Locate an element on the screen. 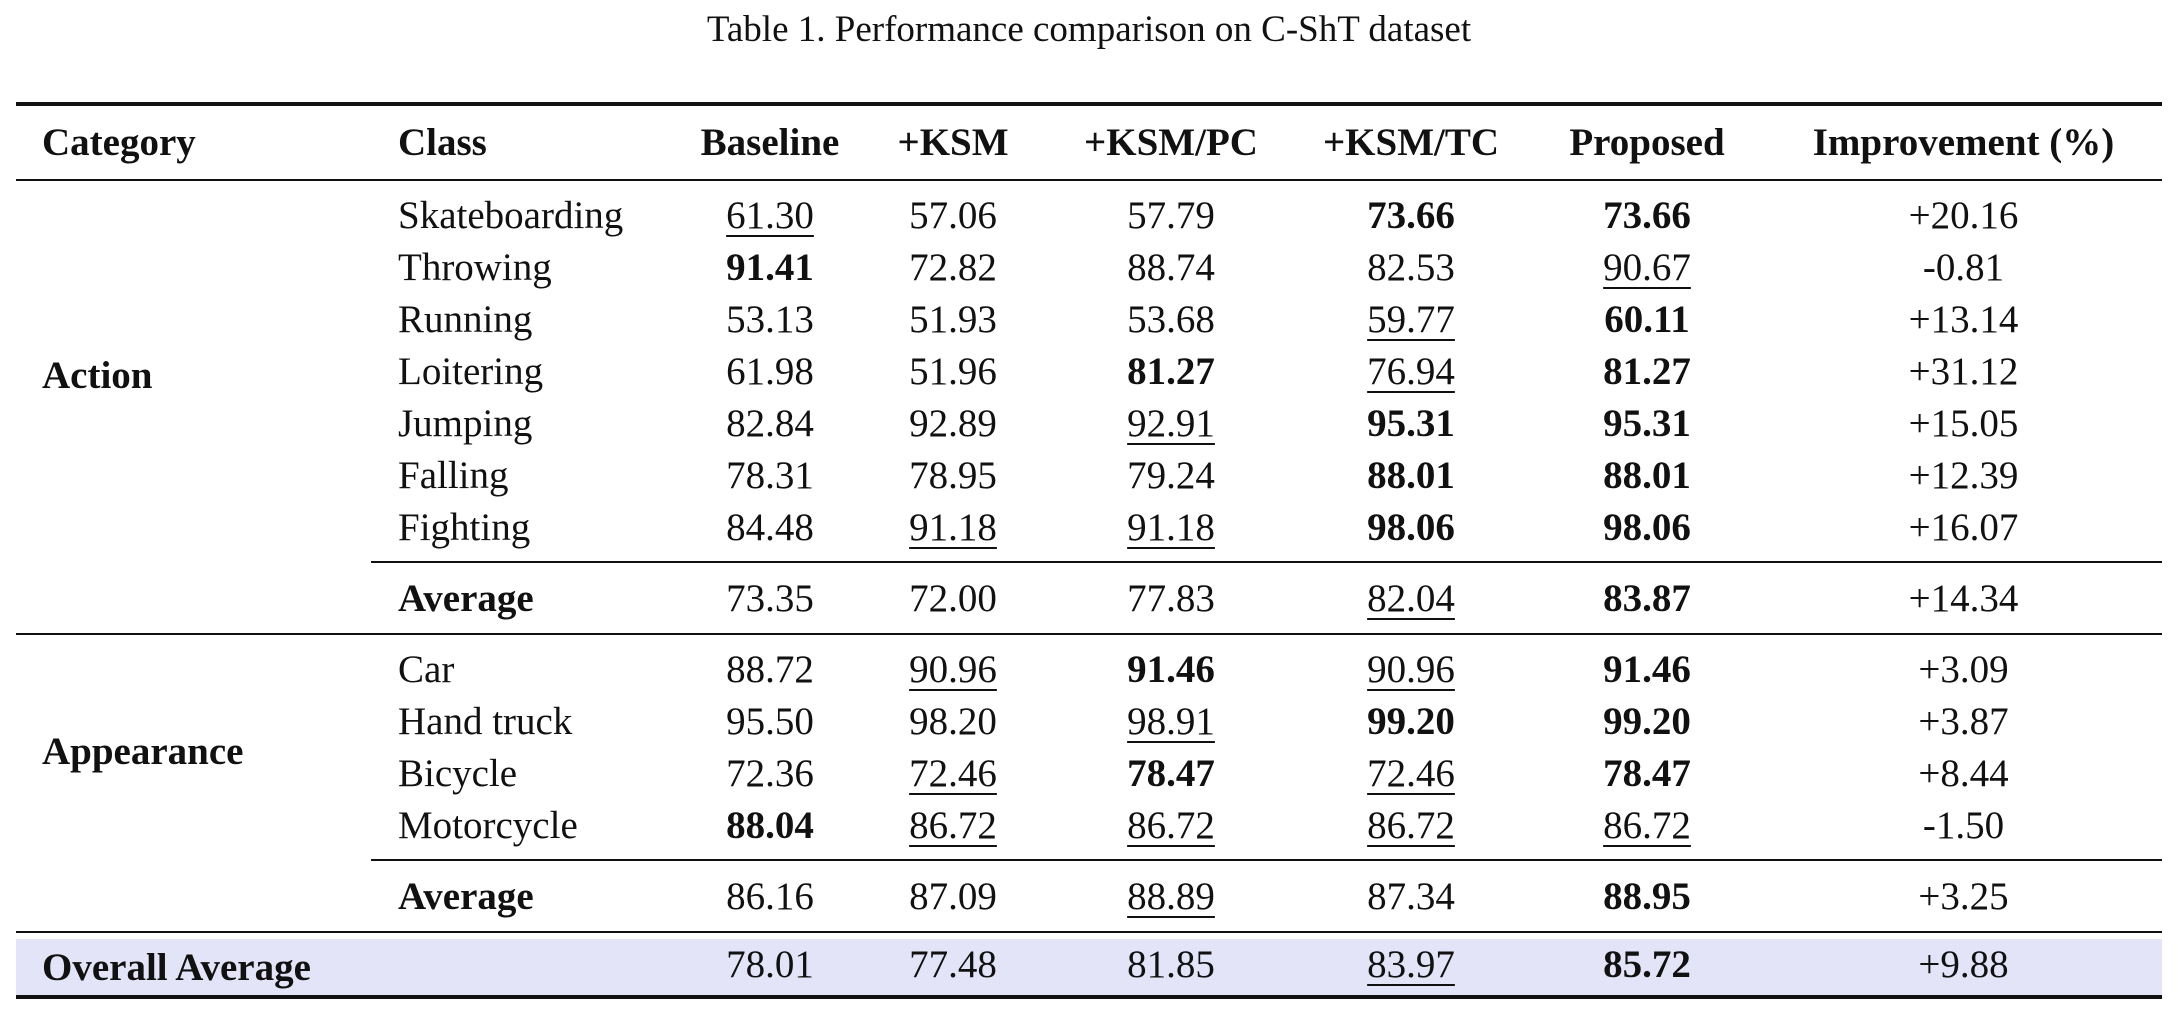 This screenshot has height=1027, width=2178. class-name: Throwing is located at coordinates (527, 267).